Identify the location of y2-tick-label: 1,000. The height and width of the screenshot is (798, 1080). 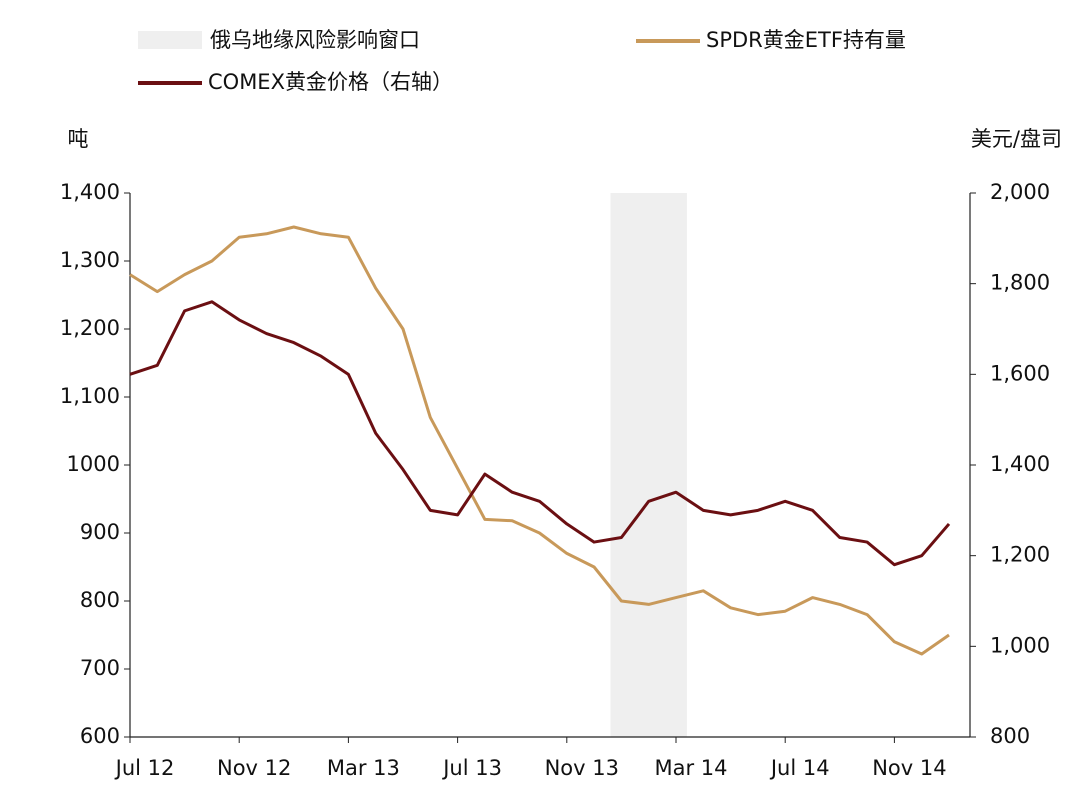
(1020, 645).